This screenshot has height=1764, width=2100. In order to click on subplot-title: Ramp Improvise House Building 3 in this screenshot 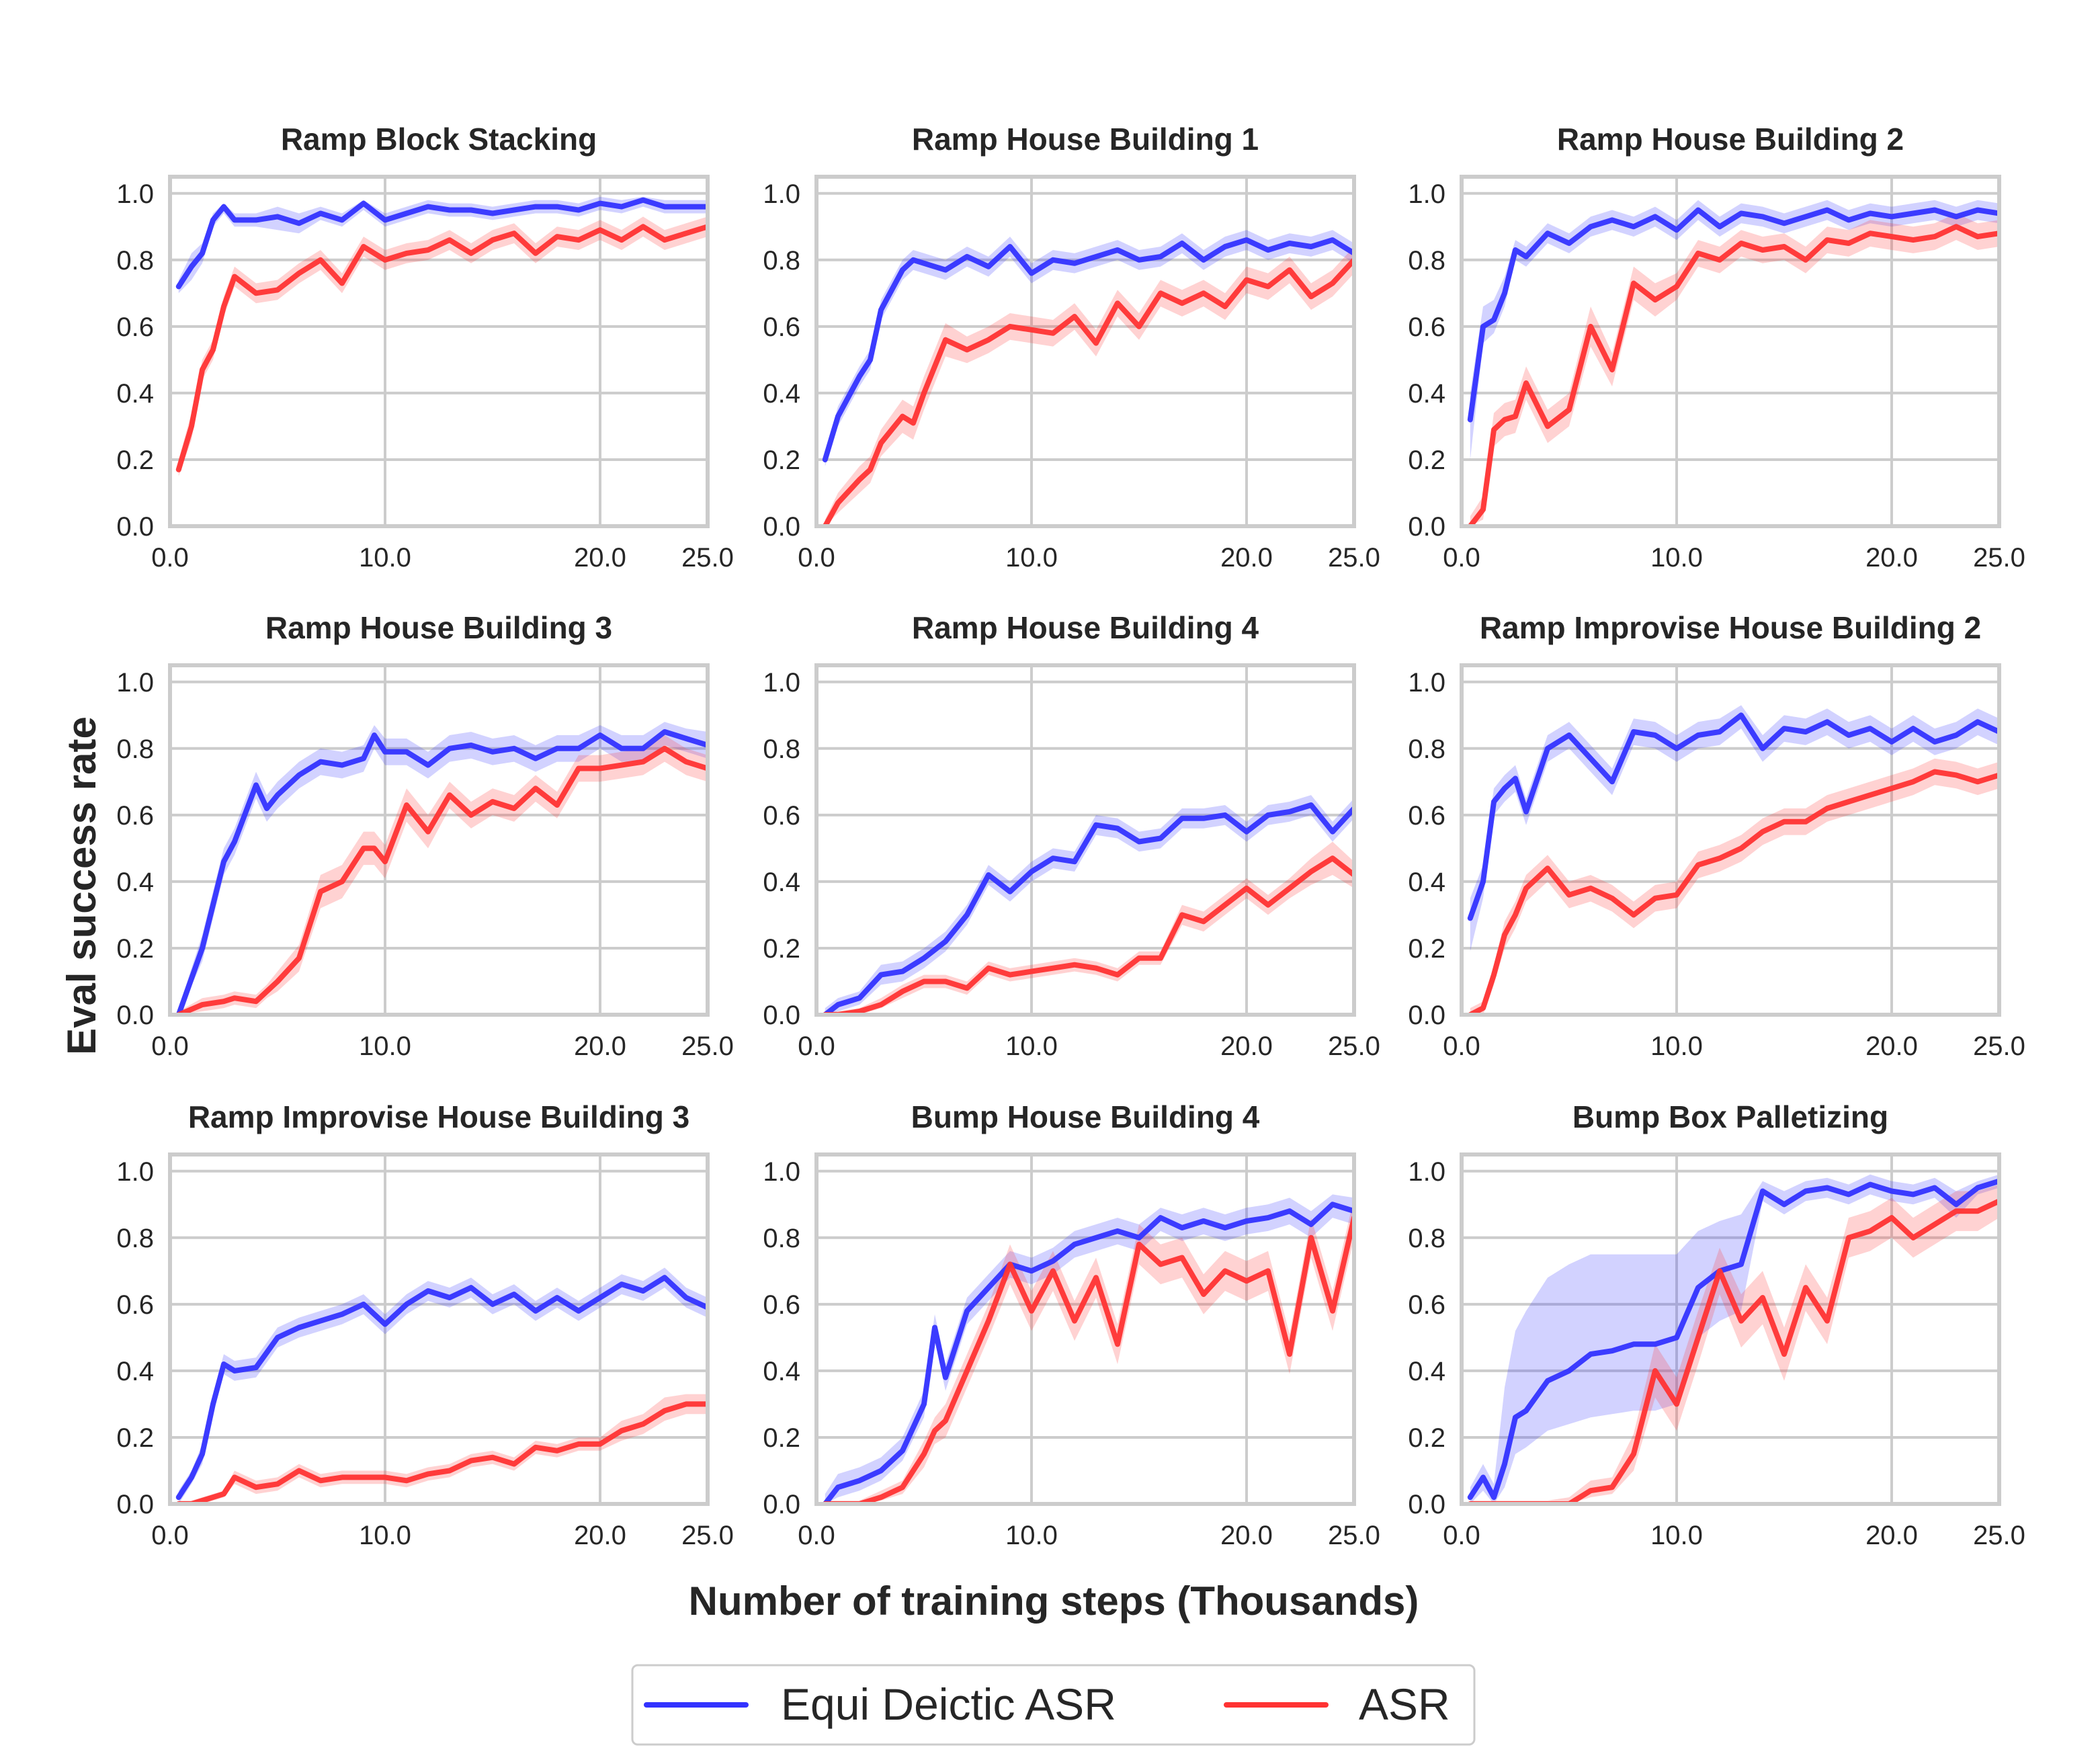, I will do `click(439, 1117)`.